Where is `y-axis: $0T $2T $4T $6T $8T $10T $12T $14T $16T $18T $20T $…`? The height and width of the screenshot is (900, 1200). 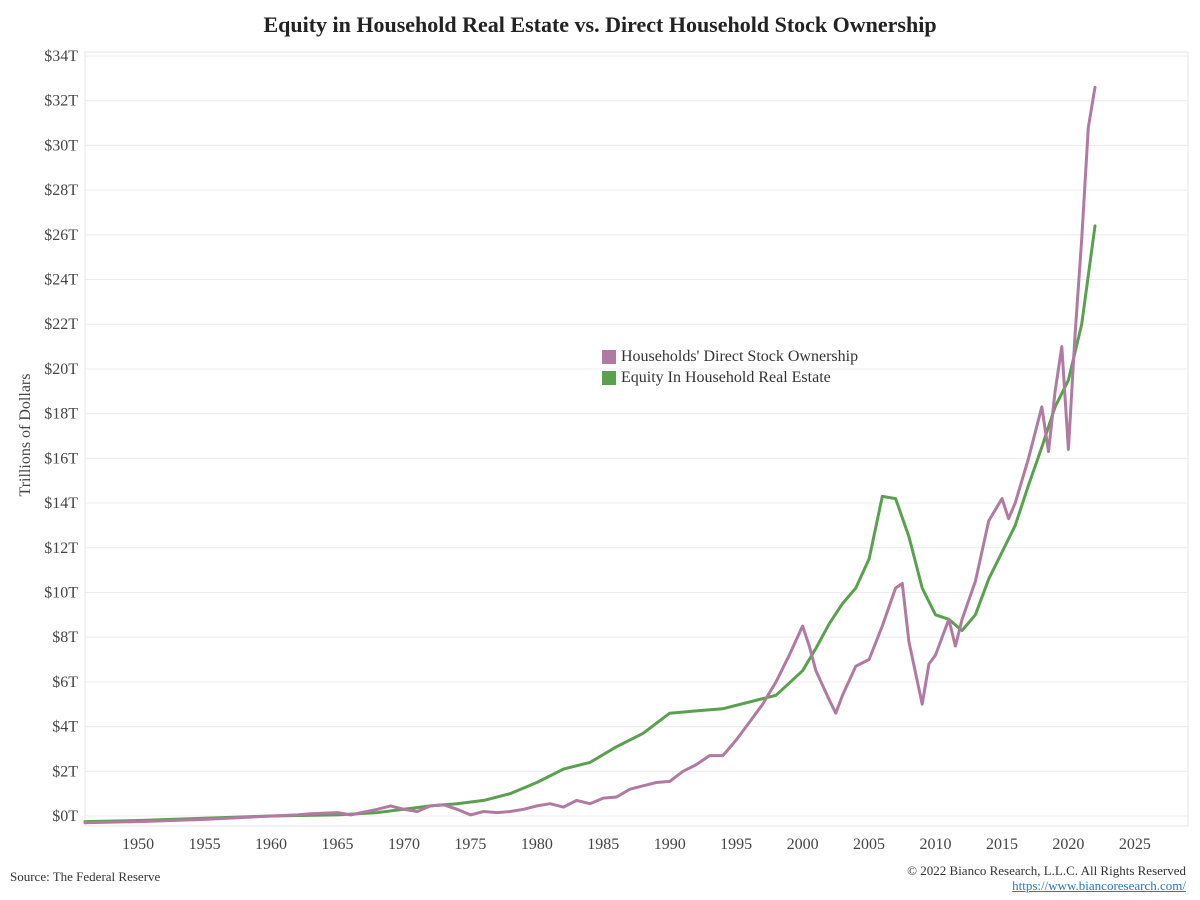
y-axis: $0T $2T $4T $6T $8T $10T $12T $14T $16T $18T $20T $… is located at coordinates (61, 436).